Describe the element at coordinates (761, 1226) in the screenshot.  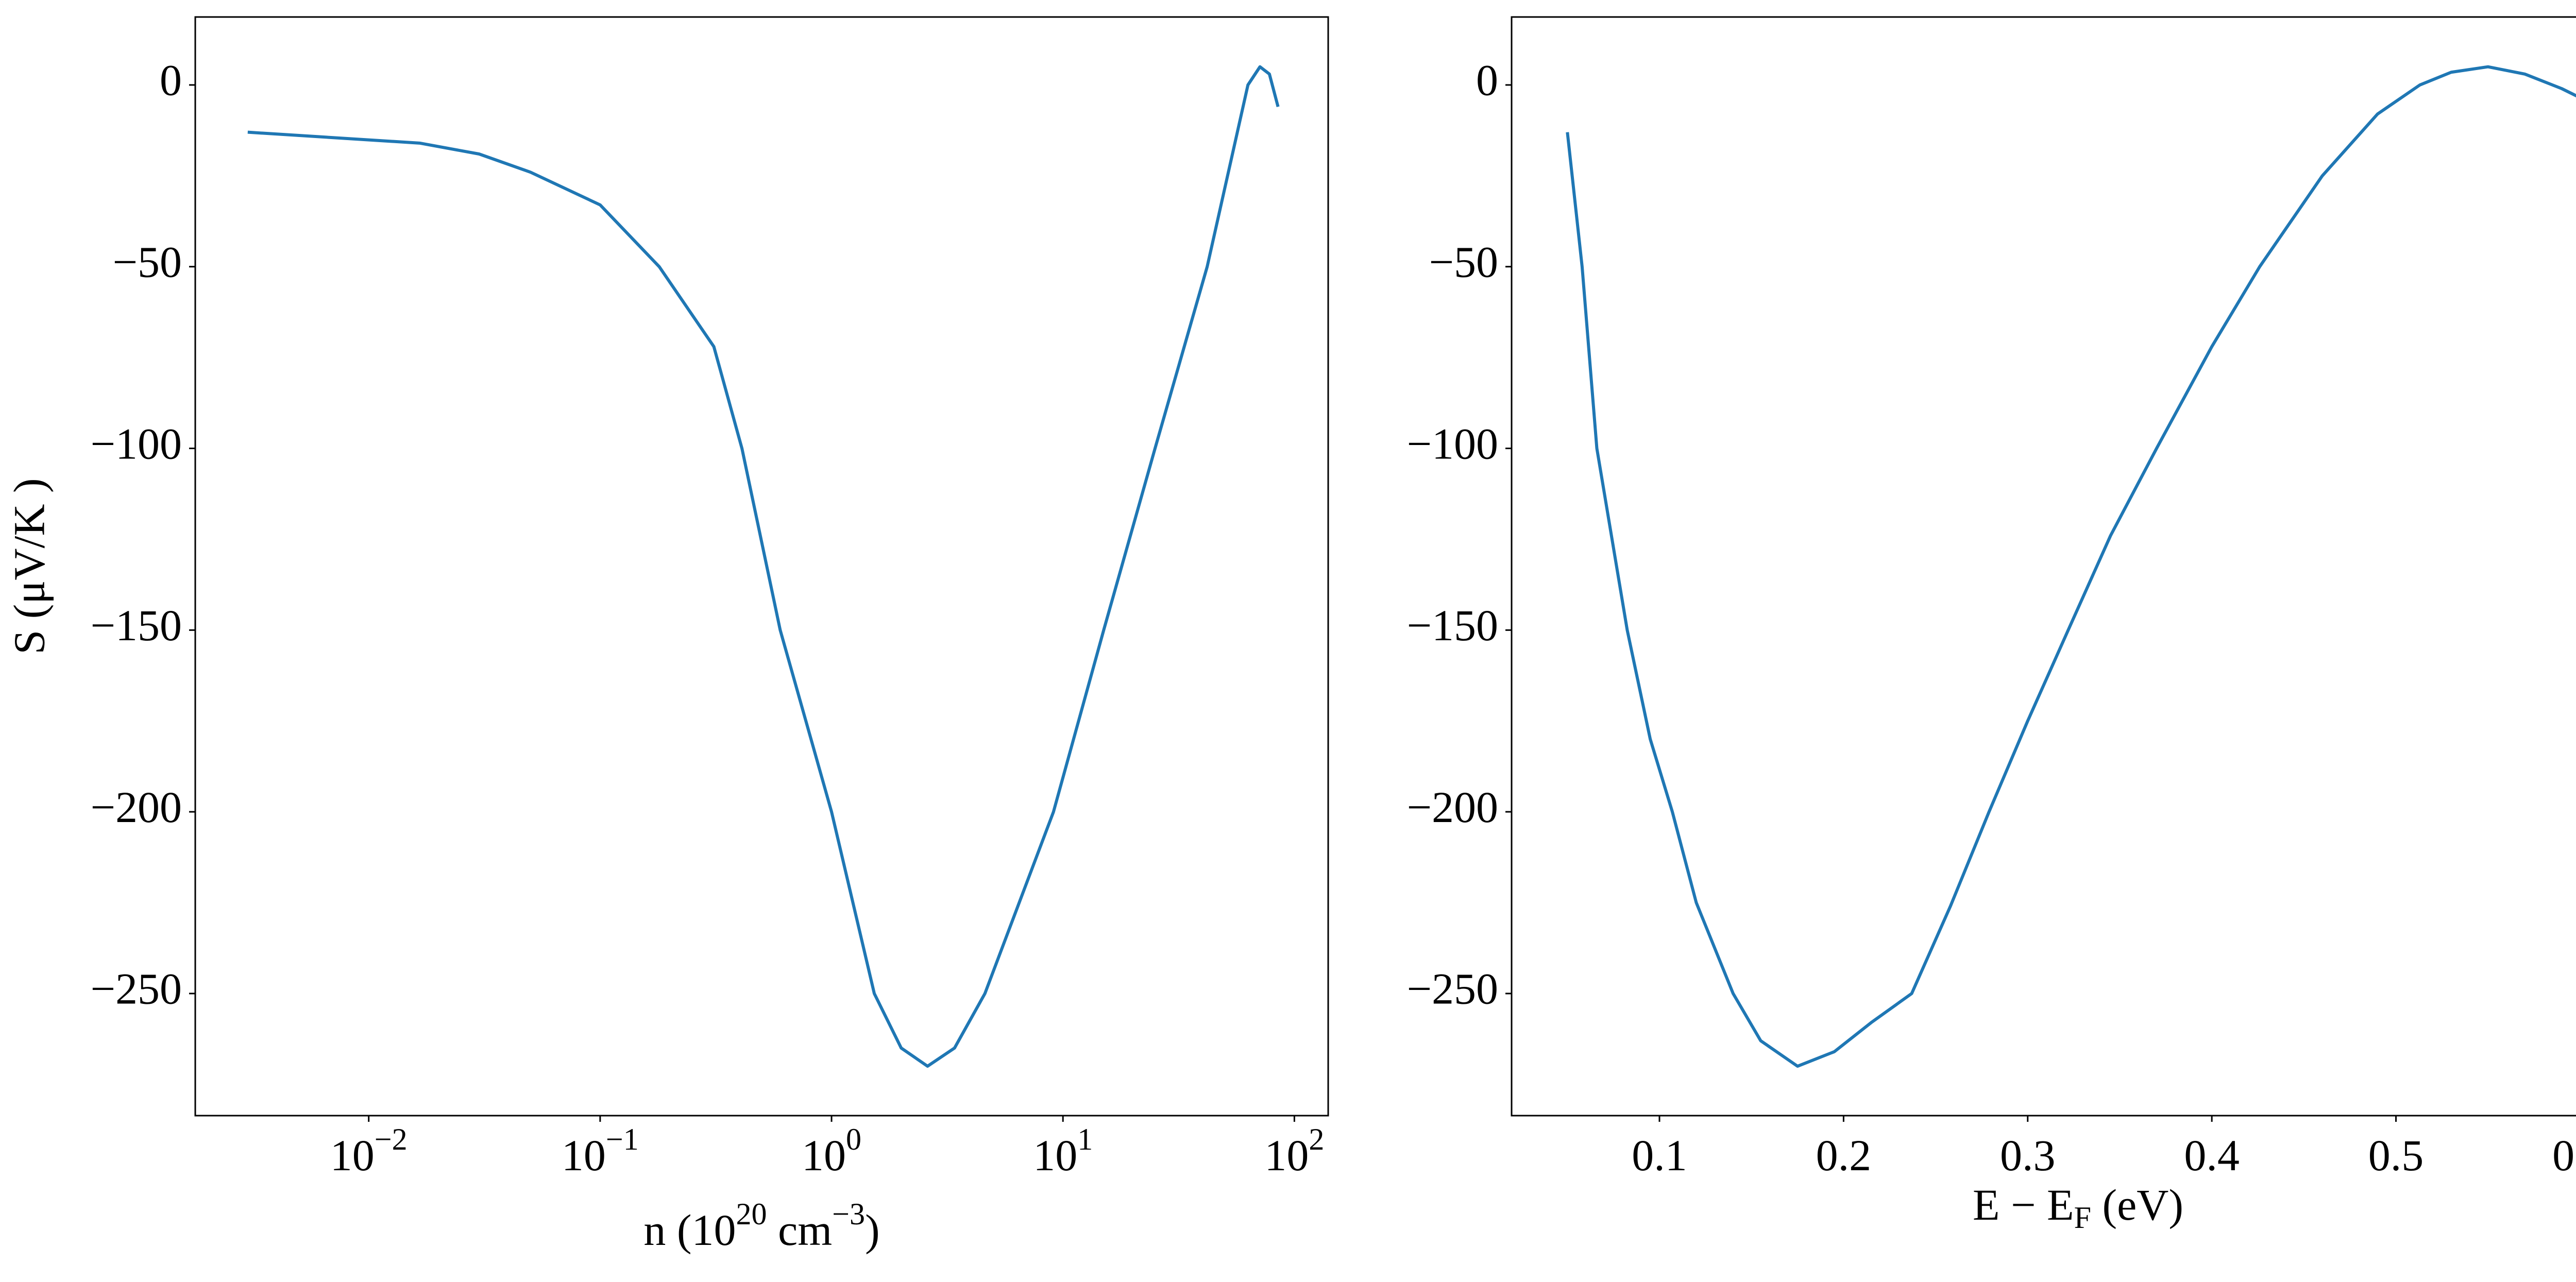
I see `x-axis-label: n (1020 cm−3)` at that location.